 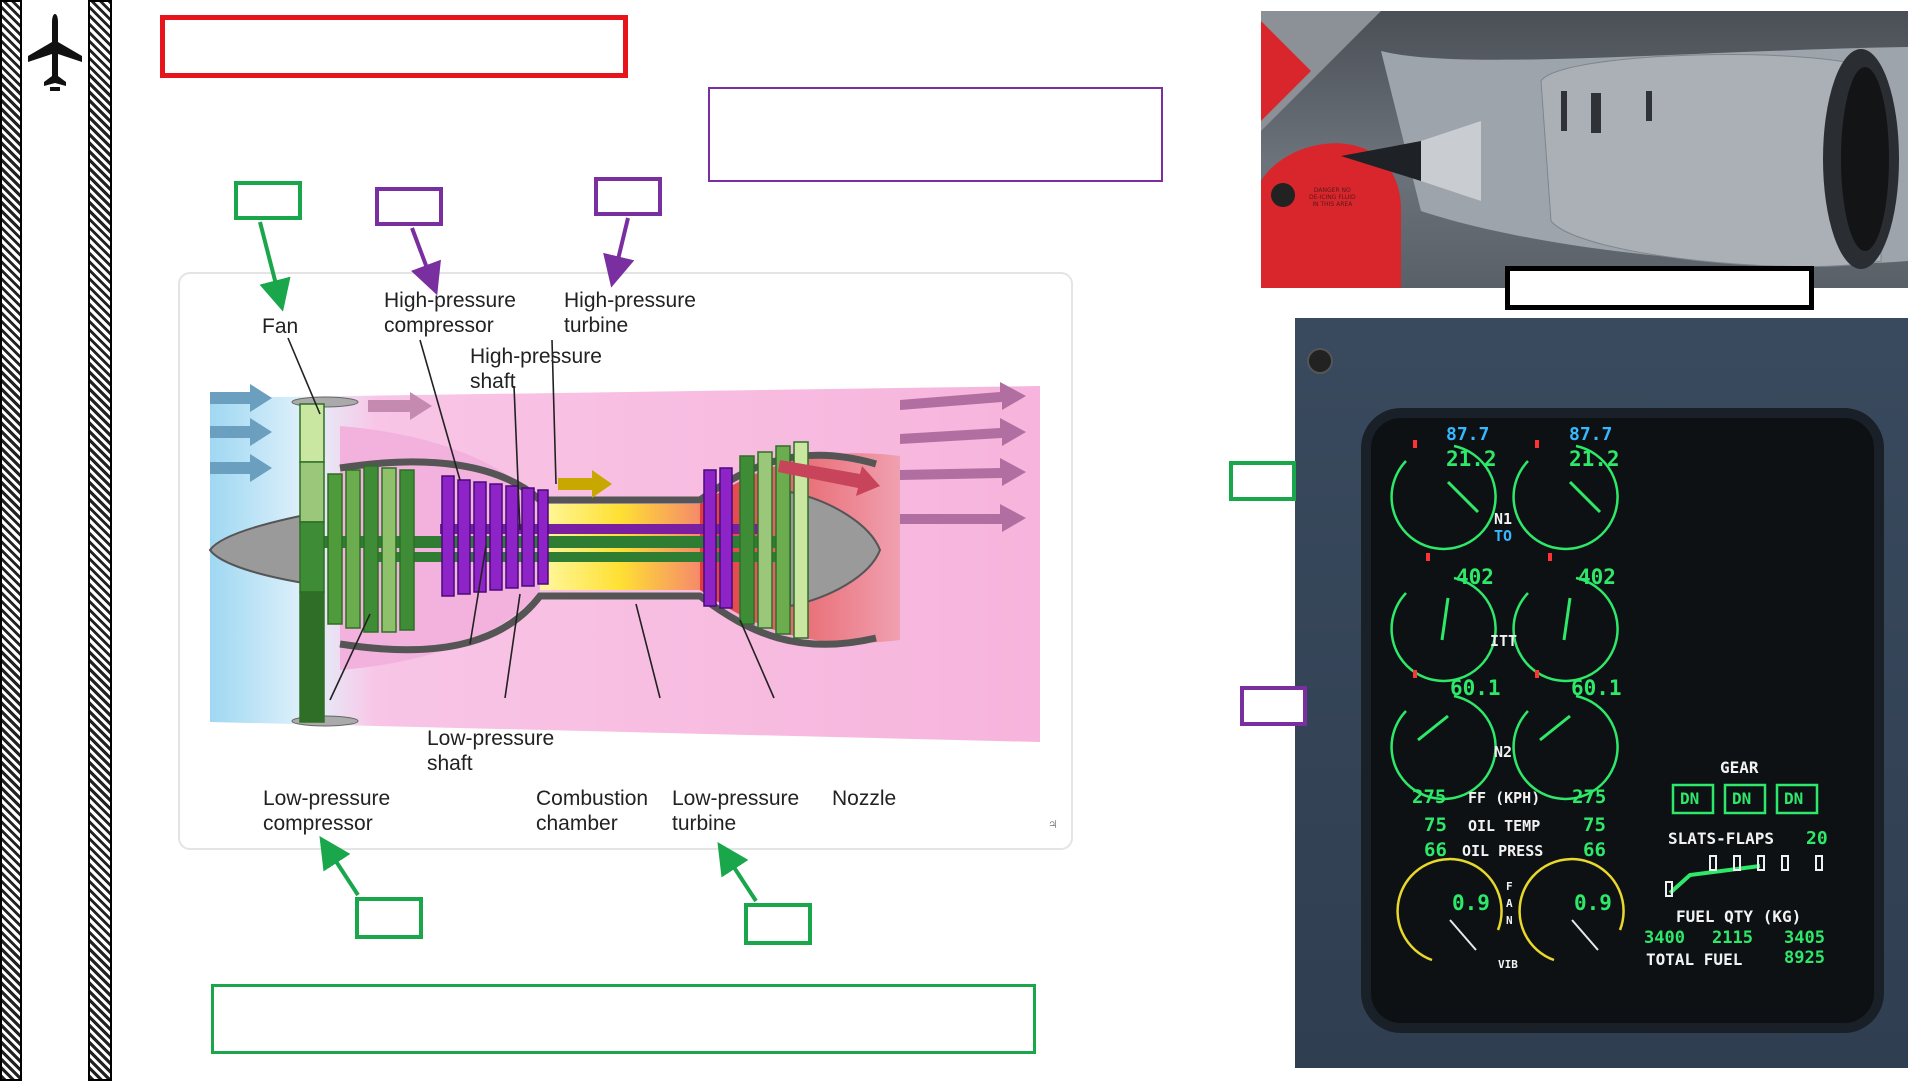 I want to click on slats-flaps-value: 20, so click(x=1817, y=838).